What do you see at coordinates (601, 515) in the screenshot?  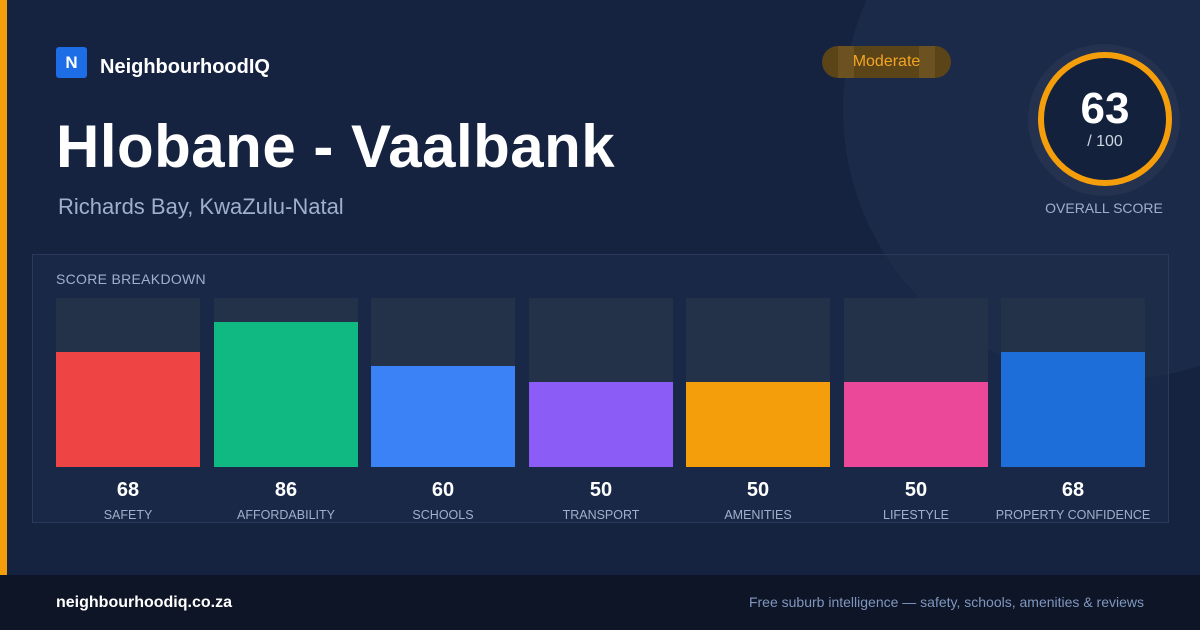 I see `bar-label-transport: TRANSPORT` at bounding box center [601, 515].